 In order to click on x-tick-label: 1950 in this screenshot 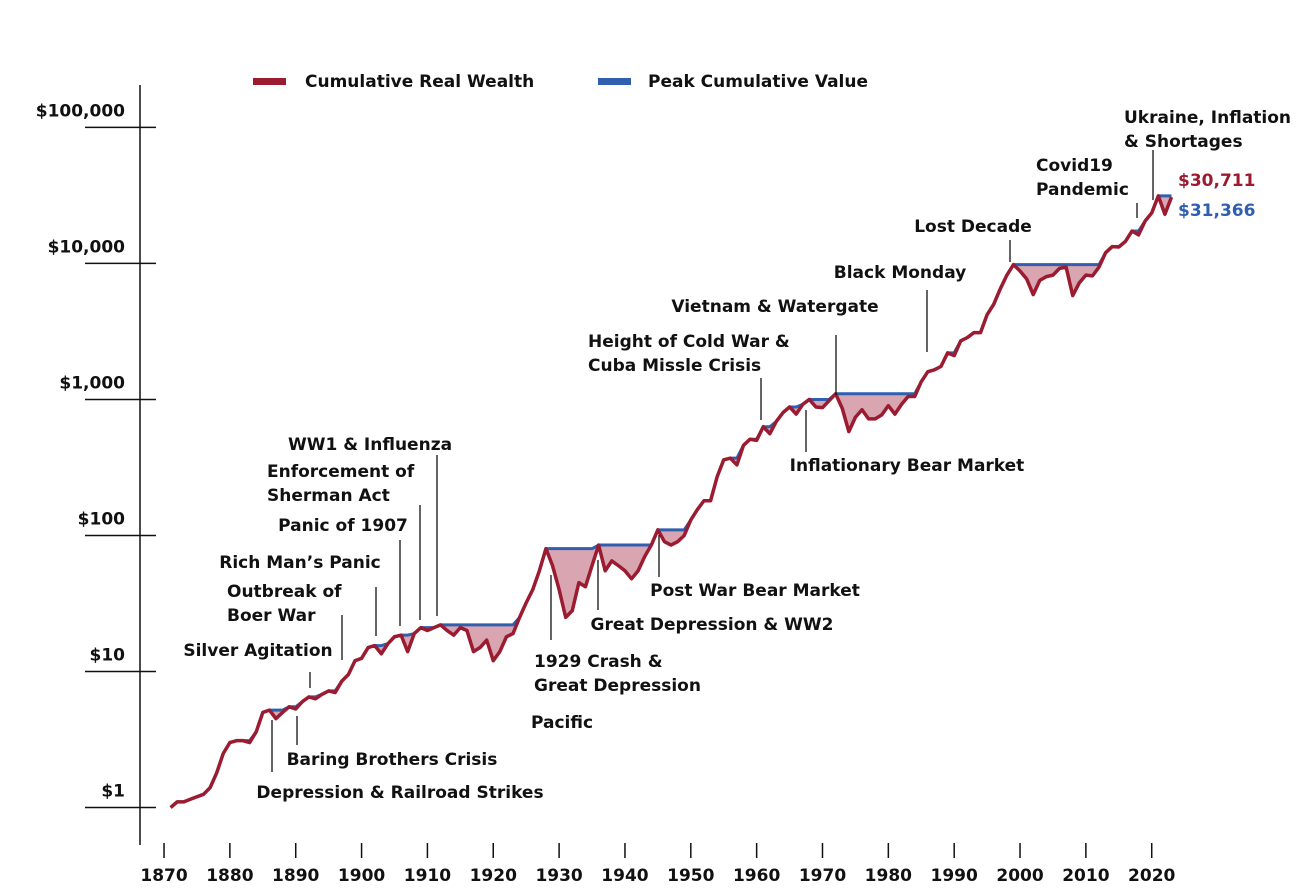, I will do `click(690, 876)`.